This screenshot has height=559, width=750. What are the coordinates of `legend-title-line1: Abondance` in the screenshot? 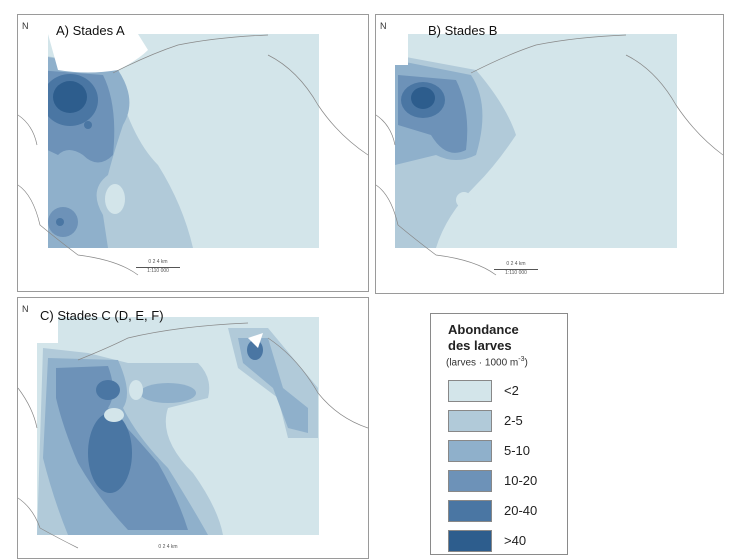 It's located at (483, 329).